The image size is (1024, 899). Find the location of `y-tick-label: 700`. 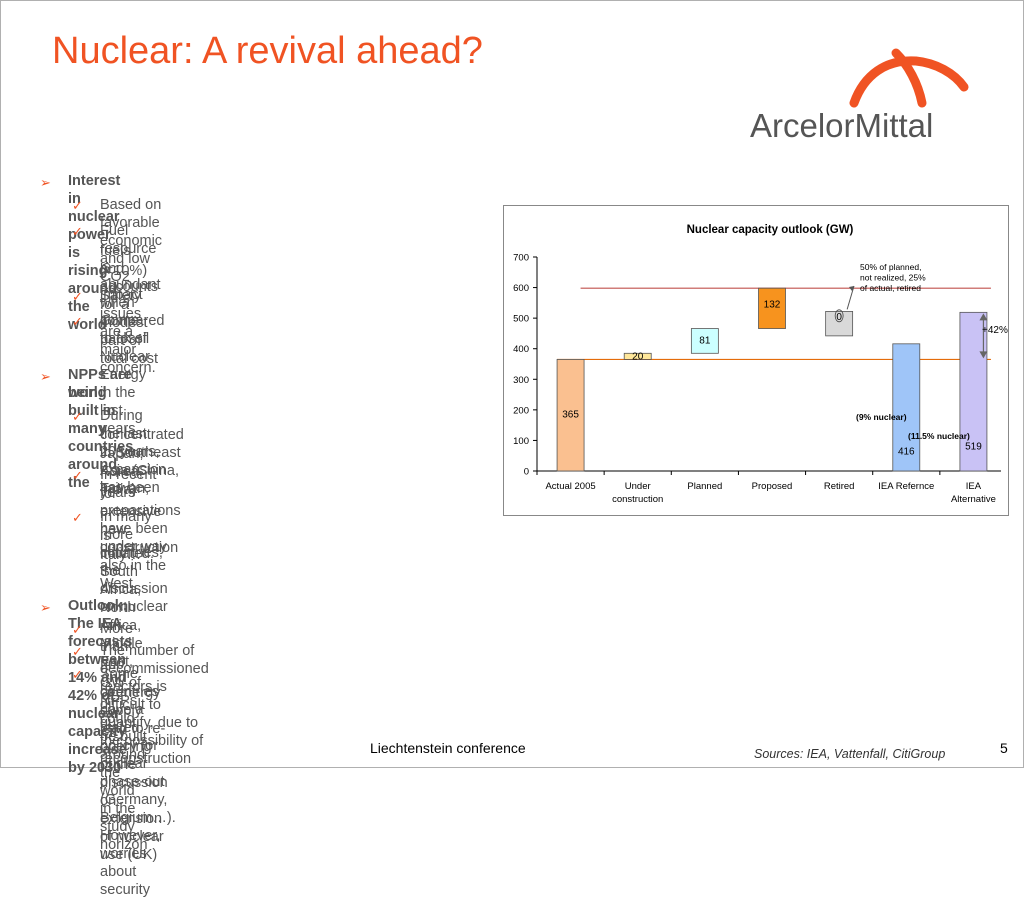

y-tick-label: 700 is located at coordinates (521, 258).